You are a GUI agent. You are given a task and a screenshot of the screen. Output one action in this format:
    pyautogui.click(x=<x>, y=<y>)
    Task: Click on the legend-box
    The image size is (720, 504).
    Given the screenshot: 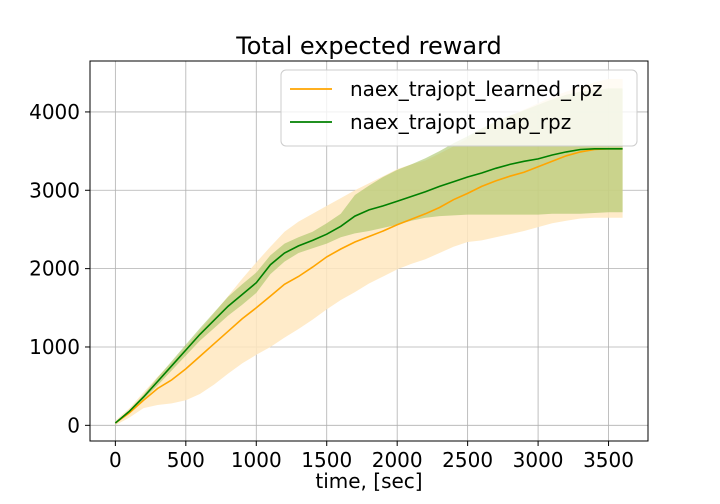 What is the action you would take?
    pyautogui.click(x=459, y=108)
    